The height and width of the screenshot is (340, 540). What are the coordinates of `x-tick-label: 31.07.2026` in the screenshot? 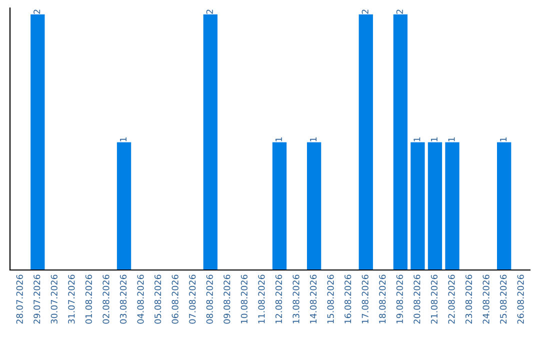 It's located at (71, 299).